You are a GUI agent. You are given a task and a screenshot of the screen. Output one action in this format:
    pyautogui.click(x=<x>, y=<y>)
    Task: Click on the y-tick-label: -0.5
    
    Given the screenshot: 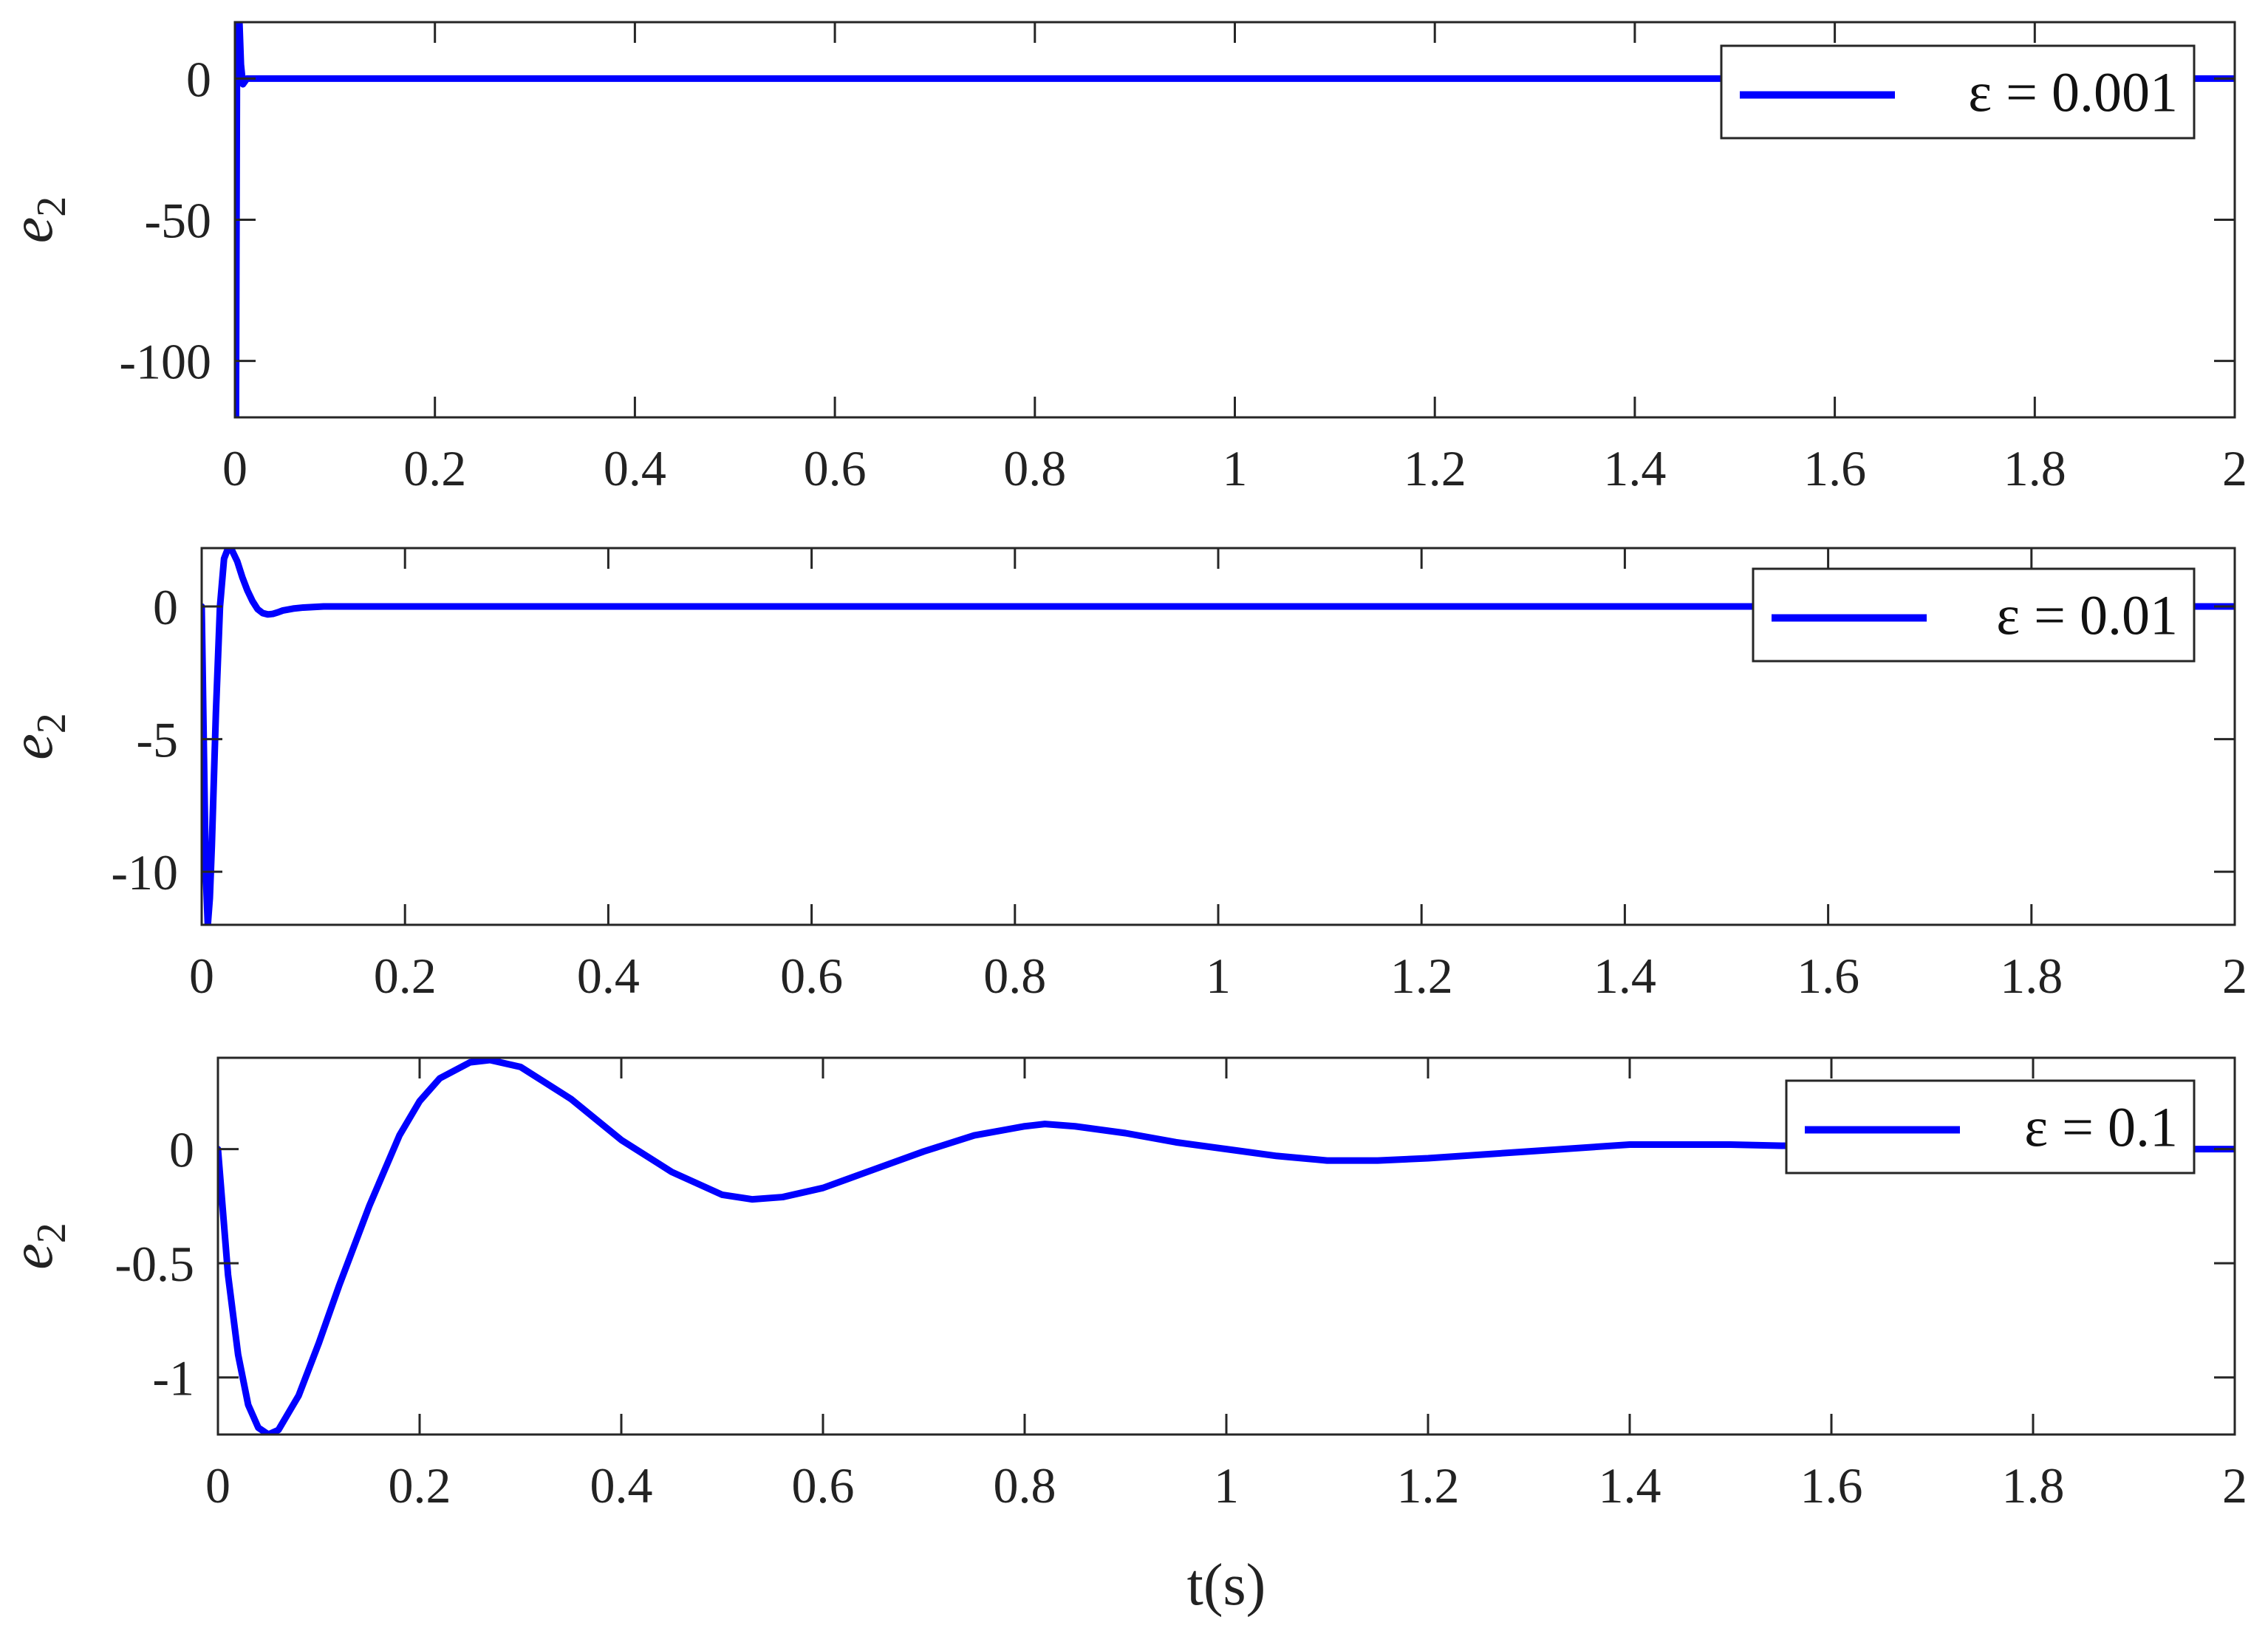 What is the action you would take?
    pyautogui.click(x=154, y=1264)
    